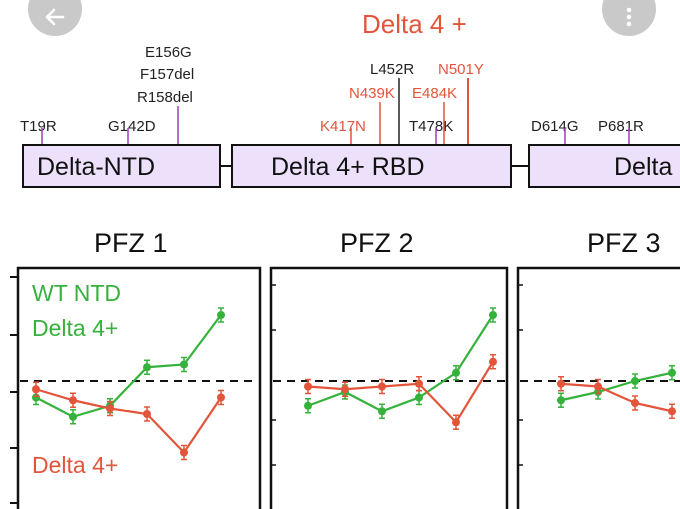  What do you see at coordinates (431, 126) in the screenshot?
I see `mutation-label: T478K` at bounding box center [431, 126].